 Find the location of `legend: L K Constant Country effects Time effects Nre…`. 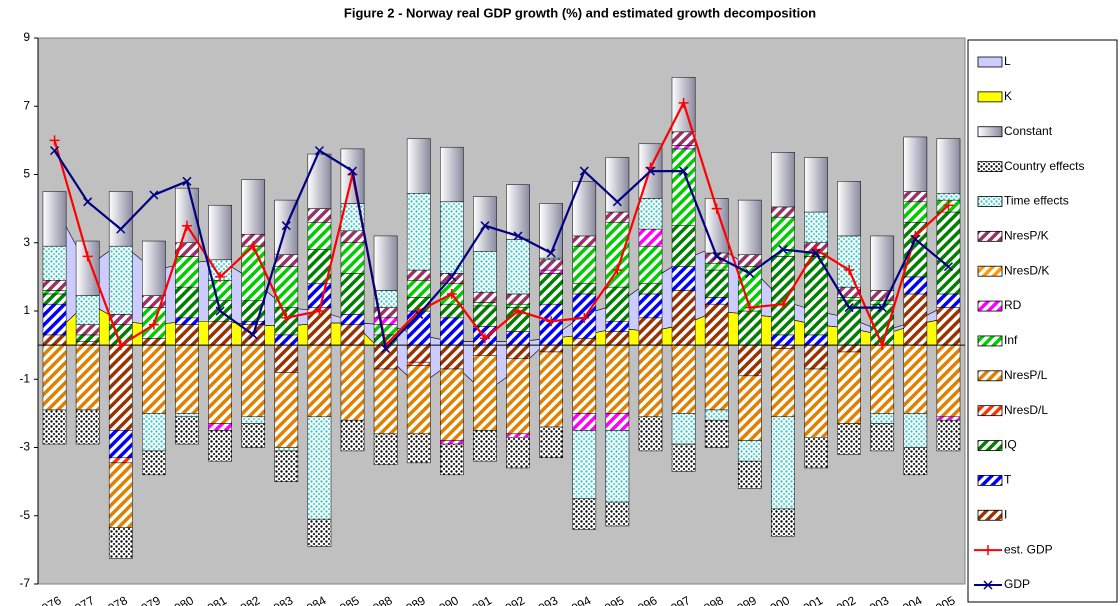

legend: L K Constant Country effects Time effects Nre… is located at coordinates (1029, 322).